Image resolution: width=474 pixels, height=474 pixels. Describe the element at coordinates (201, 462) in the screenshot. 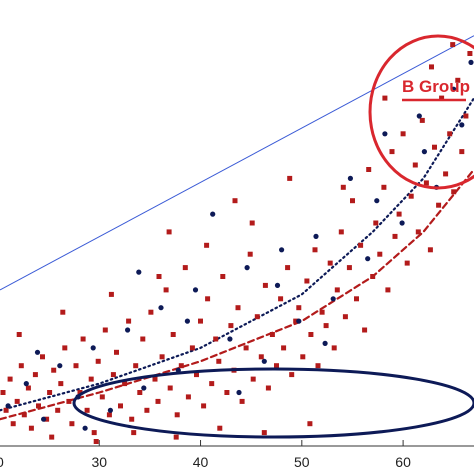

I see `x-tick-label: 40` at that location.